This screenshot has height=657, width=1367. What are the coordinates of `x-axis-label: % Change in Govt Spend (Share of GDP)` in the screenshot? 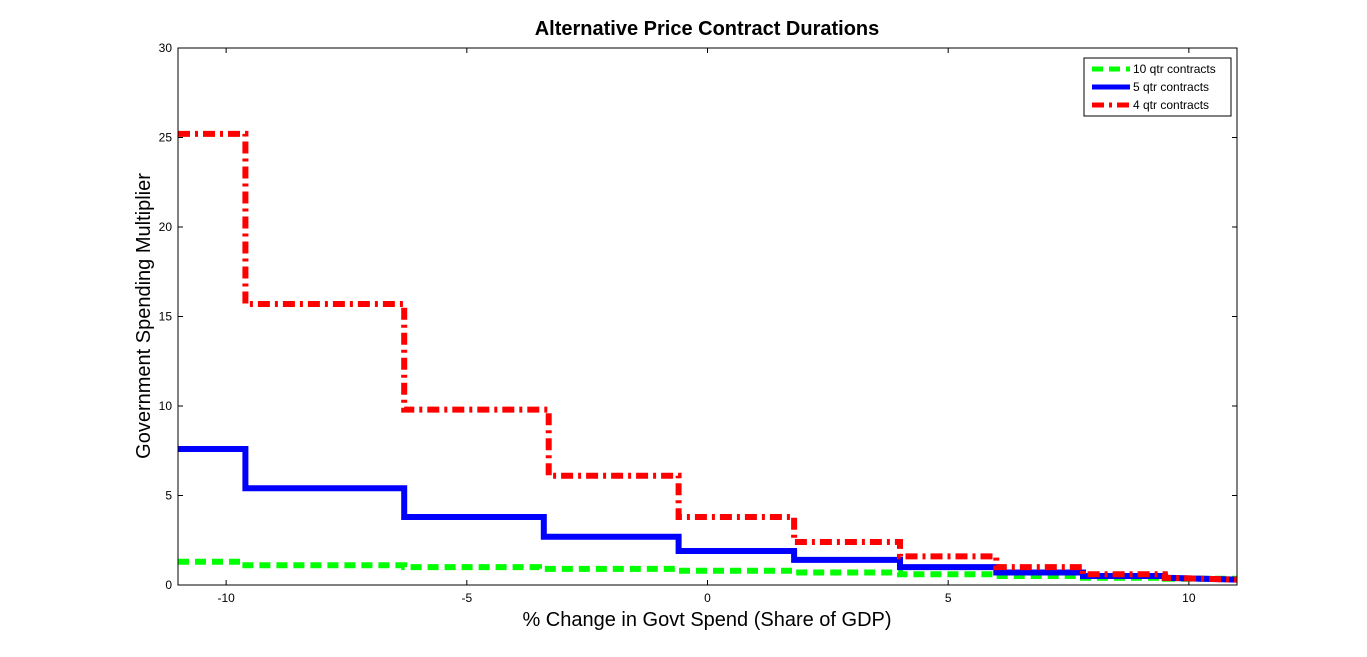 It's located at (706, 620).